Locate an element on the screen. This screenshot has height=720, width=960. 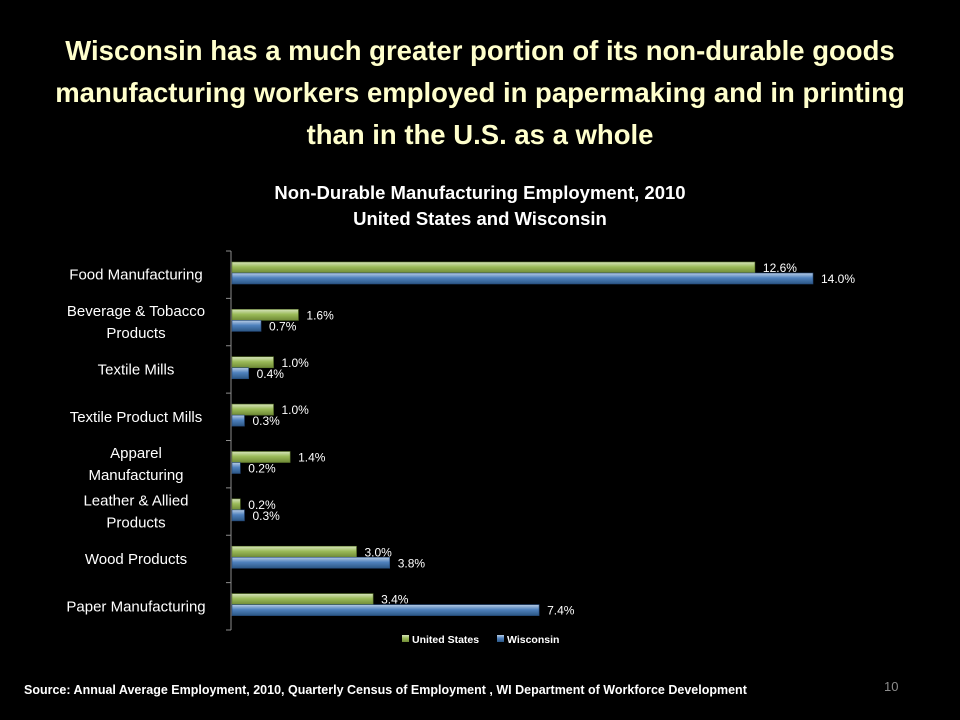
page-number: 10 is located at coordinates (891, 686).